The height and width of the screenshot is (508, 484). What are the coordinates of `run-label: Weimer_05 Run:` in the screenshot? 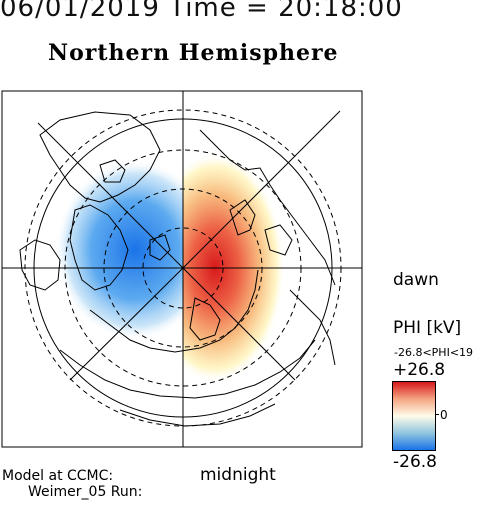 It's located at (85, 492).